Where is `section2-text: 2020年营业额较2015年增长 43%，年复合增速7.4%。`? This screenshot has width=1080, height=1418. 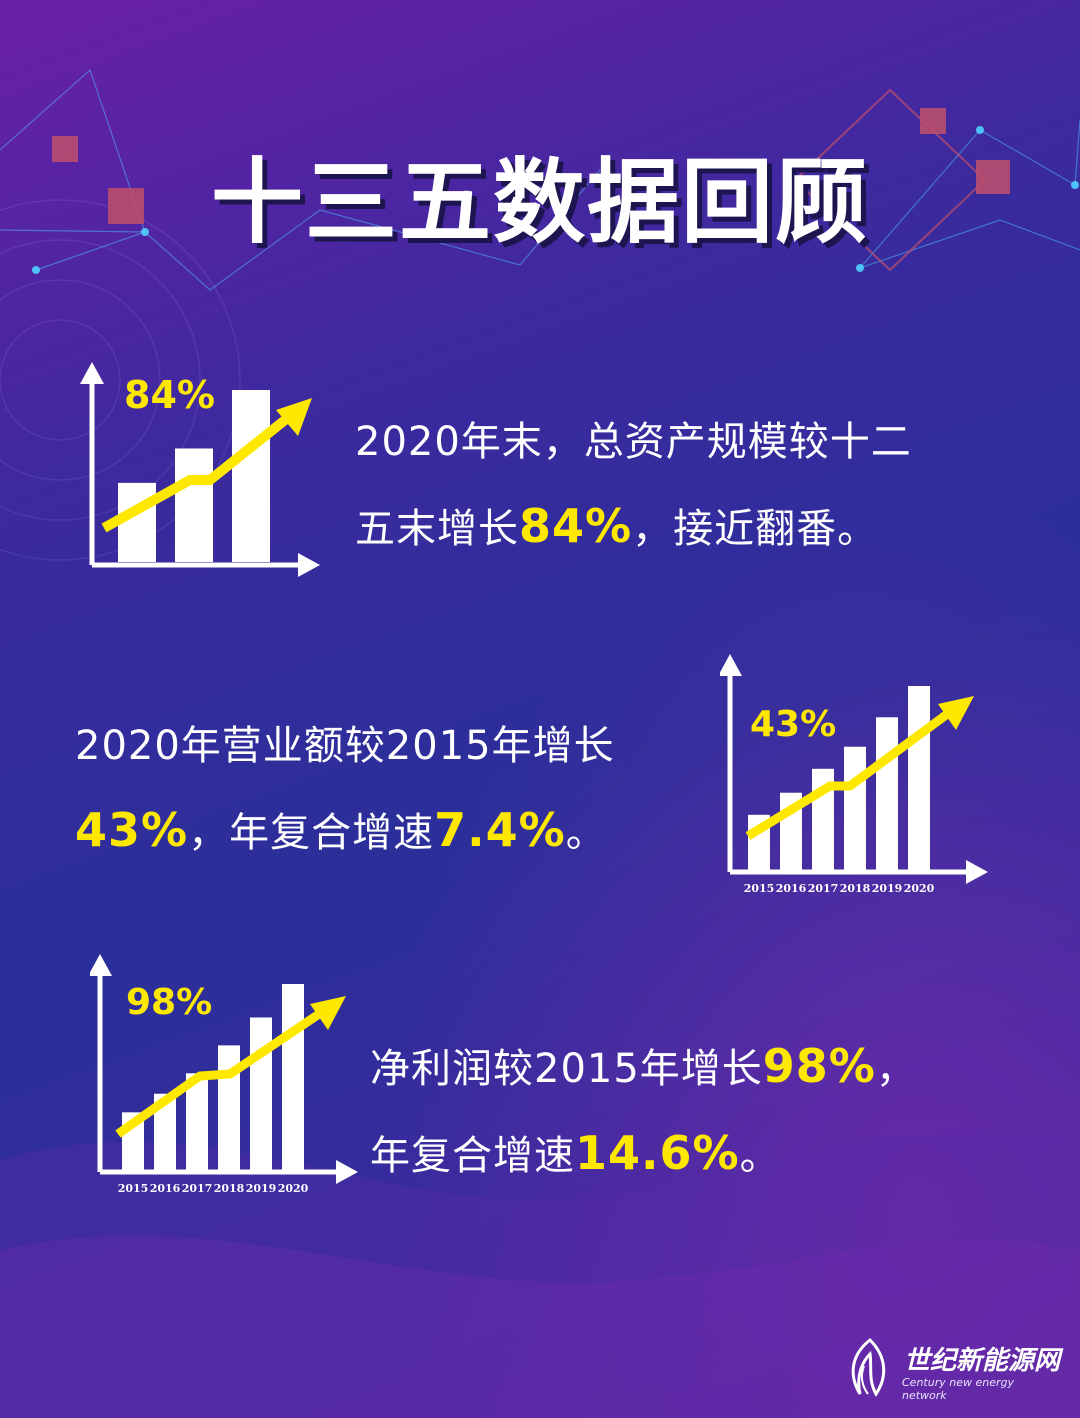
section2-text: 2020年营业额较2015年增长 43%，年复合增速7.4%。 is located at coordinates (395, 789).